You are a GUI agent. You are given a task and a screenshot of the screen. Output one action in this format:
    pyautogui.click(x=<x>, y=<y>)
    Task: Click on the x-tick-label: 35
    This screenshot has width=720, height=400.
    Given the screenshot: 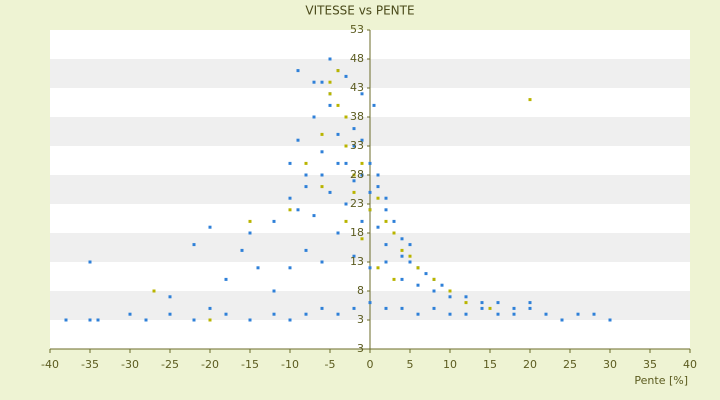 What is the action you would take?
    pyautogui.click(x=650, y=364)
    